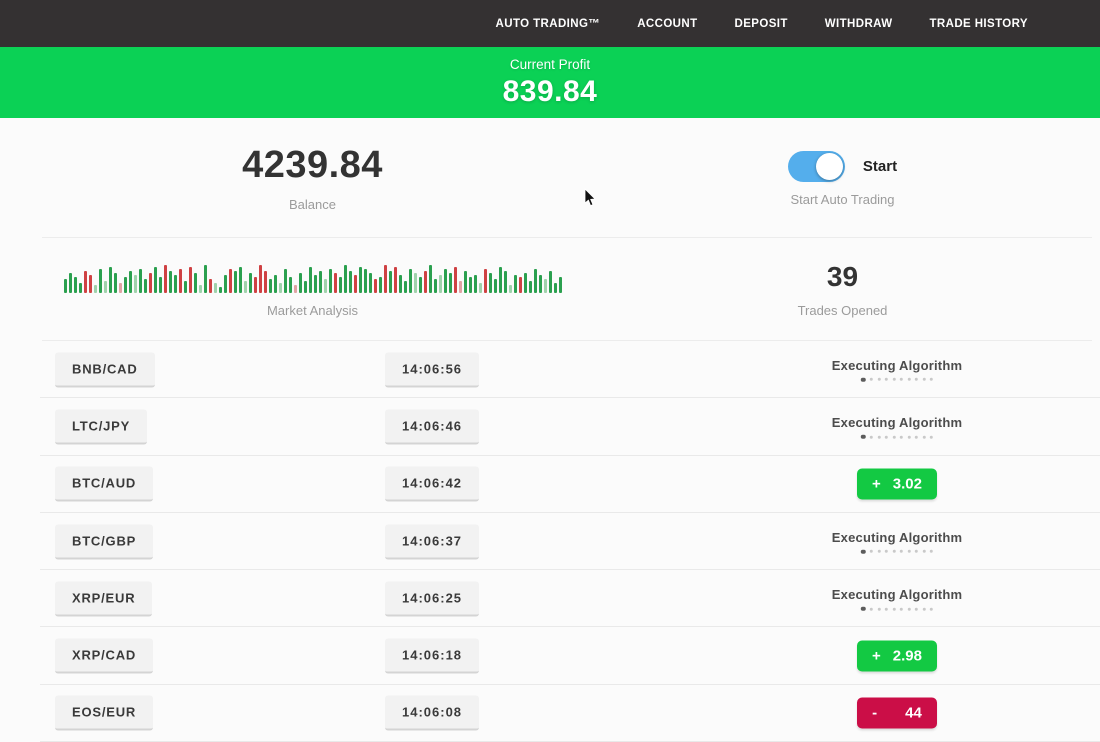  I want to click on auto-trading-toggle, so click(816, 166).